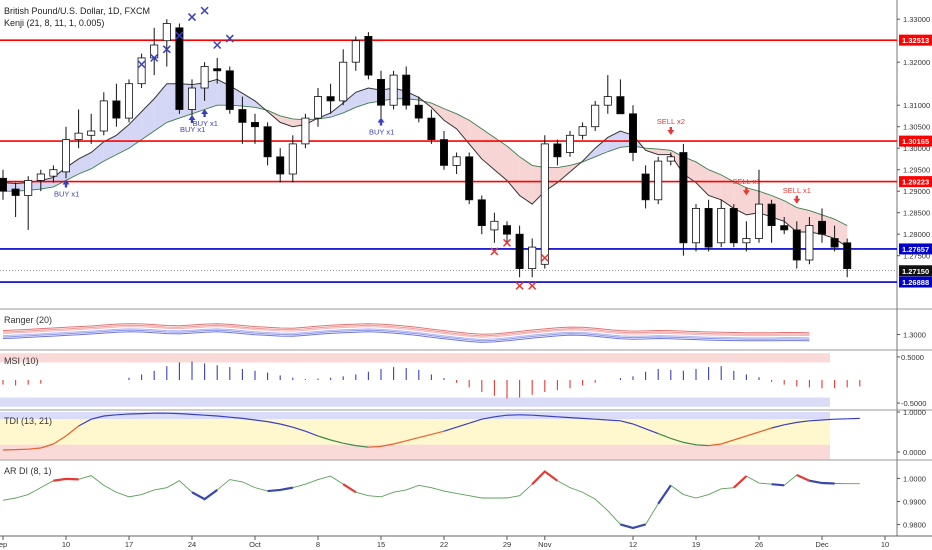 The height and width of the screenshot is (550, 932). I want to click on tdi-tick-label: 0.0000, so click(914, 452).